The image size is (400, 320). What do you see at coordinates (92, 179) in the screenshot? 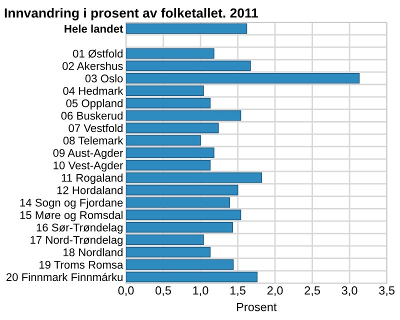
I see `y-tick-label: 11 Rogaland` at bounding box center [92, 179].